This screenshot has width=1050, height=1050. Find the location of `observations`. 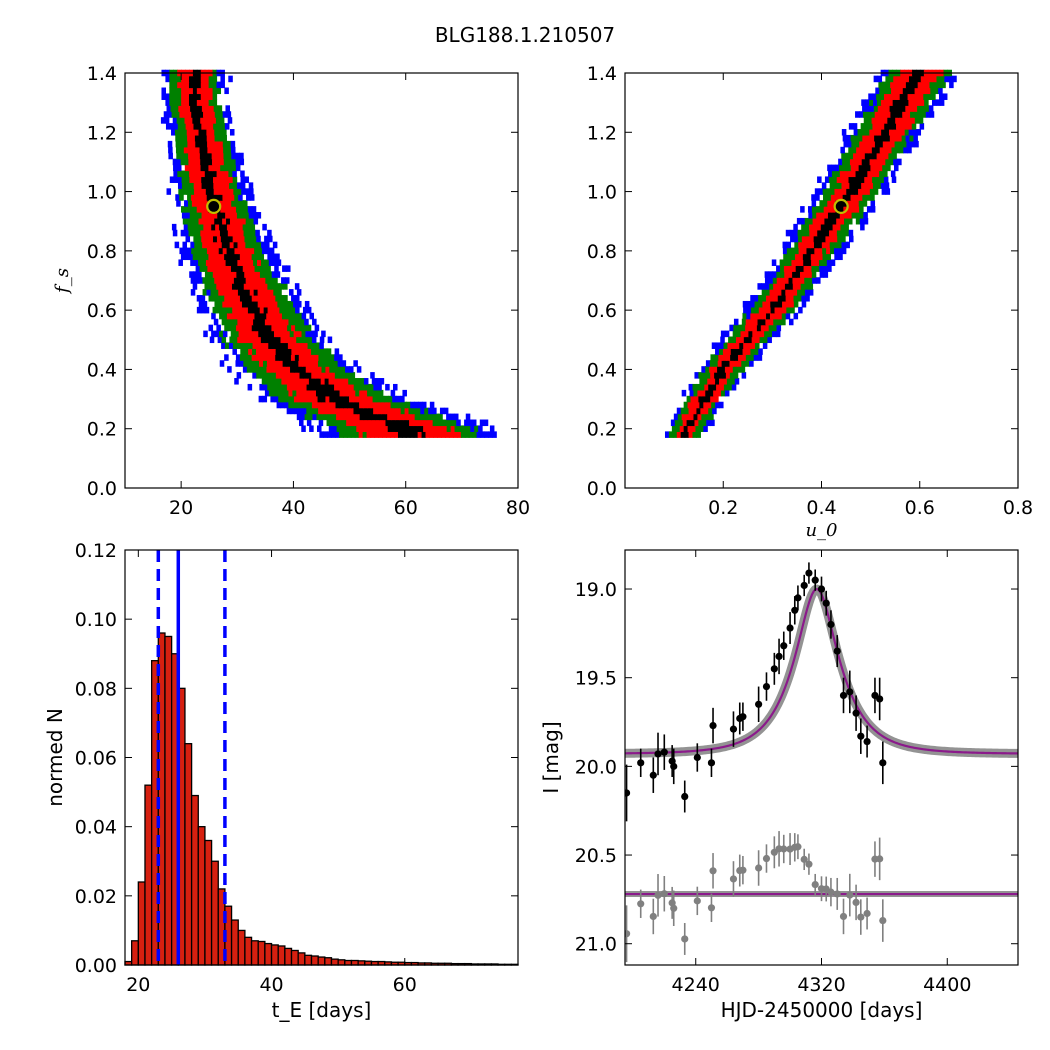

observations is located at coordinates (756, 692).